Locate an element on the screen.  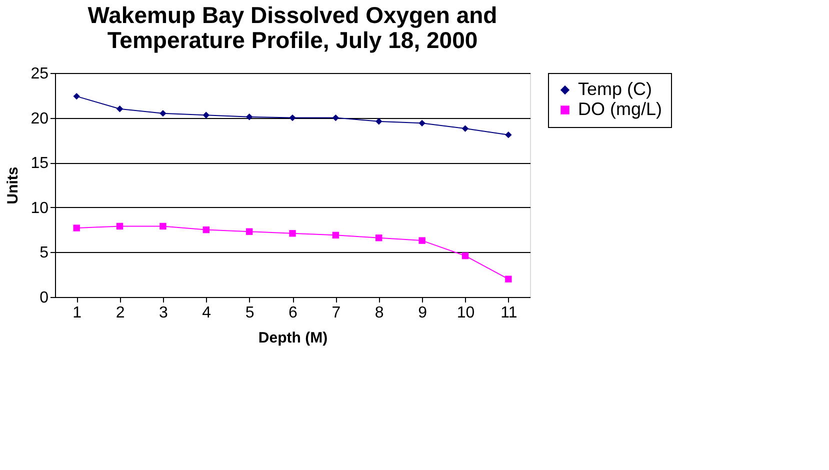
x-tick-label: 6 is located at coordinates (293, 313).